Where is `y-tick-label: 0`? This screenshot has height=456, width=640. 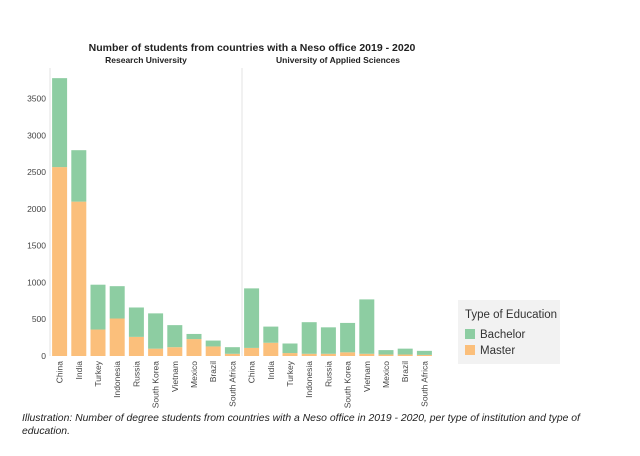 y-tick-label: 0 is located at coordinates (43, 356).